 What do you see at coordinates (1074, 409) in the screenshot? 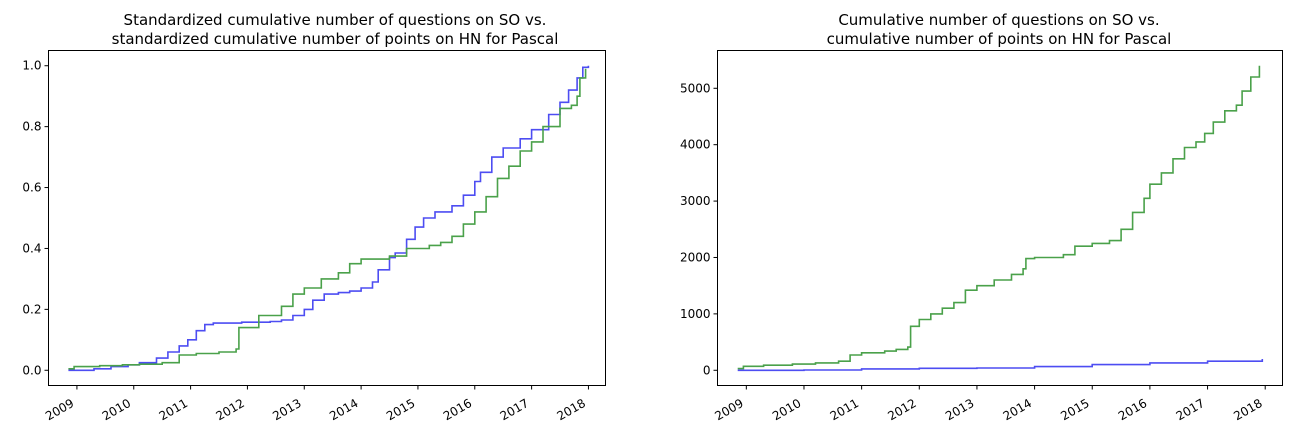
I see `right-x-tick-label: 2015` at bounding box center [1074, 409].